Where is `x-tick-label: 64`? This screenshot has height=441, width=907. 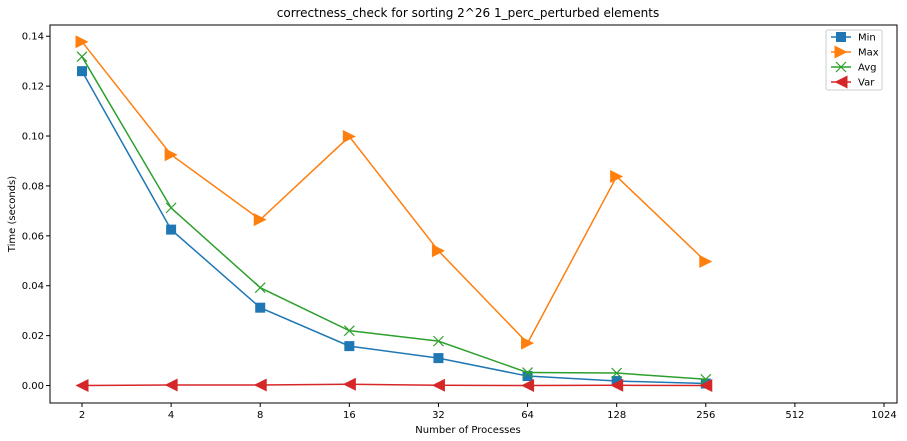 x-tick-label: 64 is located at coordinates (527, 415).